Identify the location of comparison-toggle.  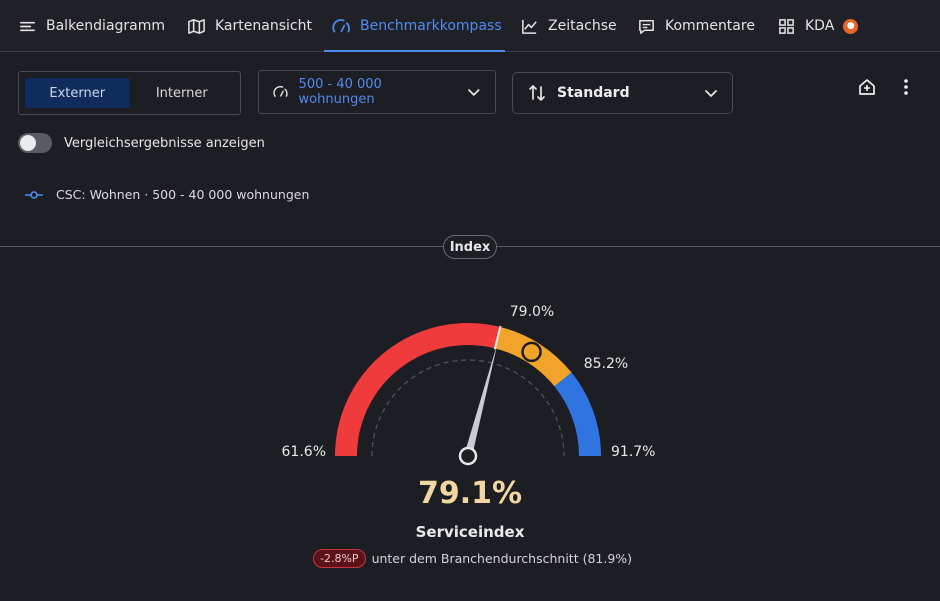
(35, 143).